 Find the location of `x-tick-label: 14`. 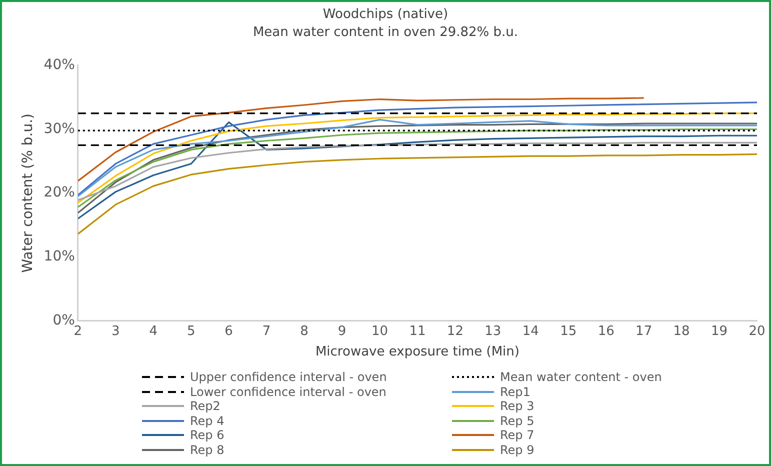

x-tick-label: 14 is located at coordinates (530, 331).